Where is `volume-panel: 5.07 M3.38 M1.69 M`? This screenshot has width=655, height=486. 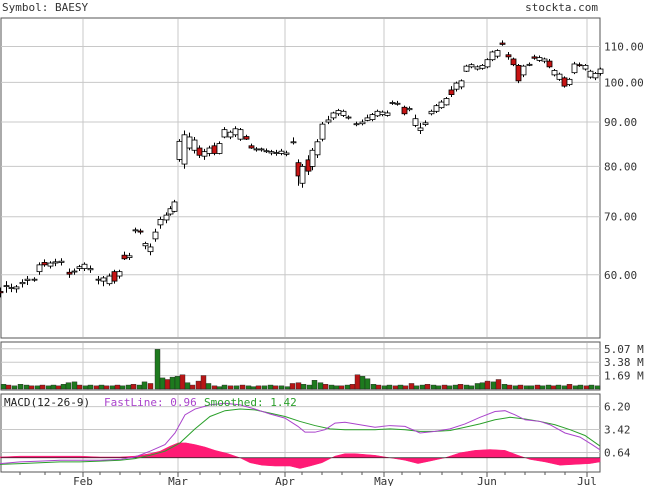 volume-panel: 5.07 M3.38 M1.69 M is located at coordinates (322, 366).